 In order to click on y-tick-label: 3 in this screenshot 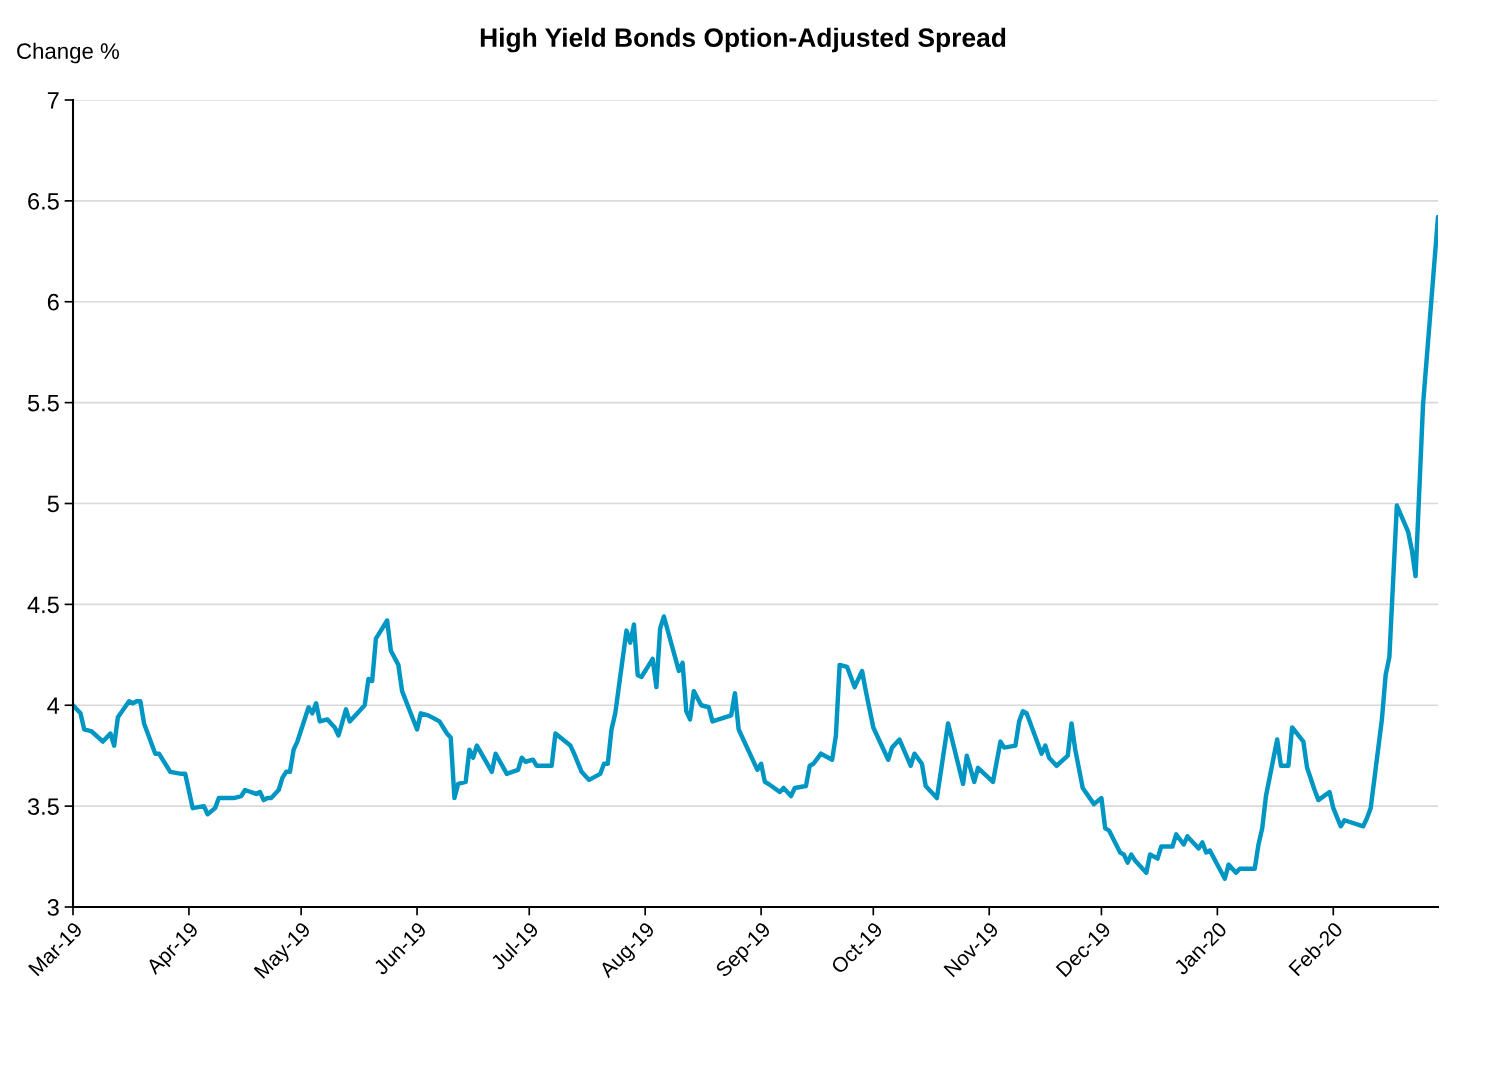, I will do `click(53, 907)`.